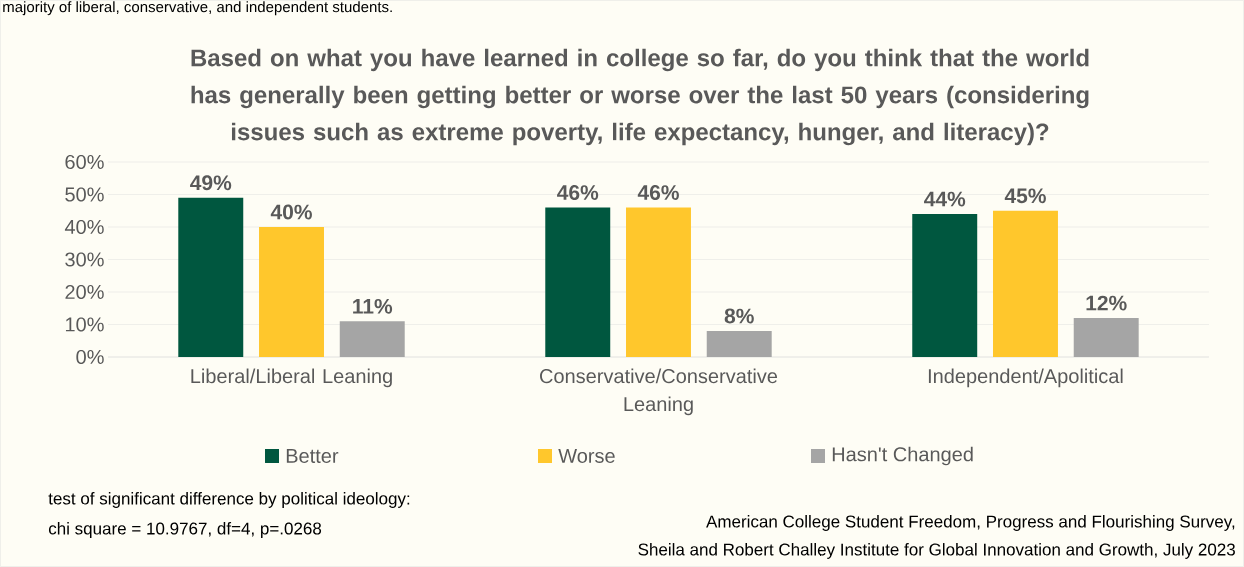 Image resolution: width=1244 pixels, height=567 pixels. What do you see at coordinates (902, 456) in the screenshot?
I see `legend-label: Hasn't Changed` at bounding box center [902, 456].